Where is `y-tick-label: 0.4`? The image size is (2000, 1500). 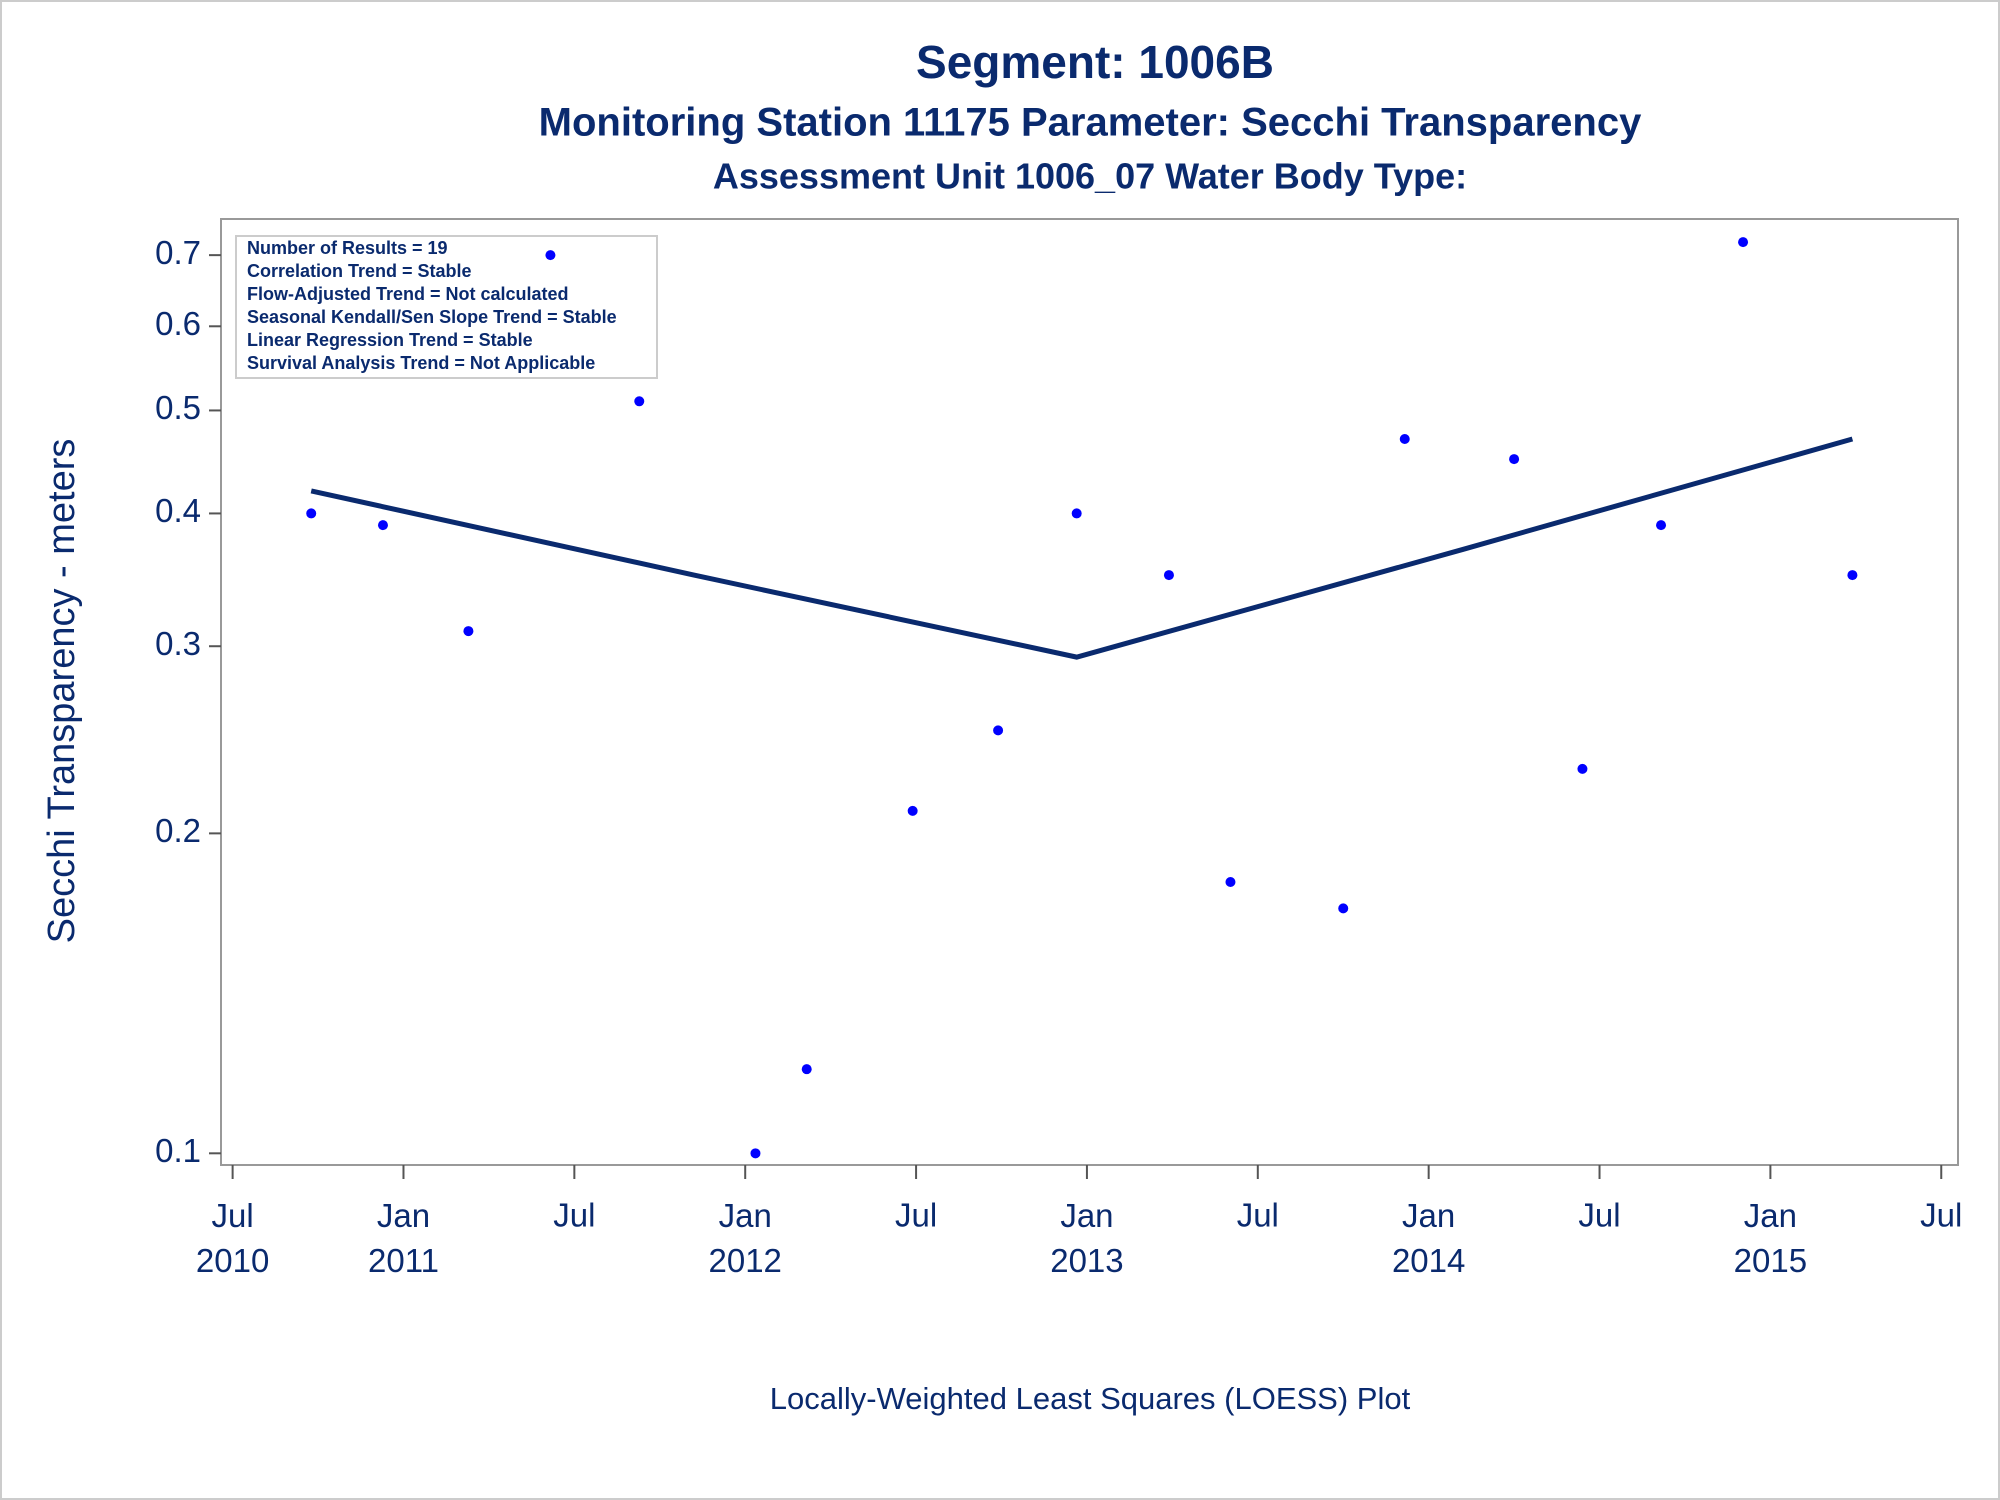 y-tick-label: 0.4 is located at coordinates (178, 510).